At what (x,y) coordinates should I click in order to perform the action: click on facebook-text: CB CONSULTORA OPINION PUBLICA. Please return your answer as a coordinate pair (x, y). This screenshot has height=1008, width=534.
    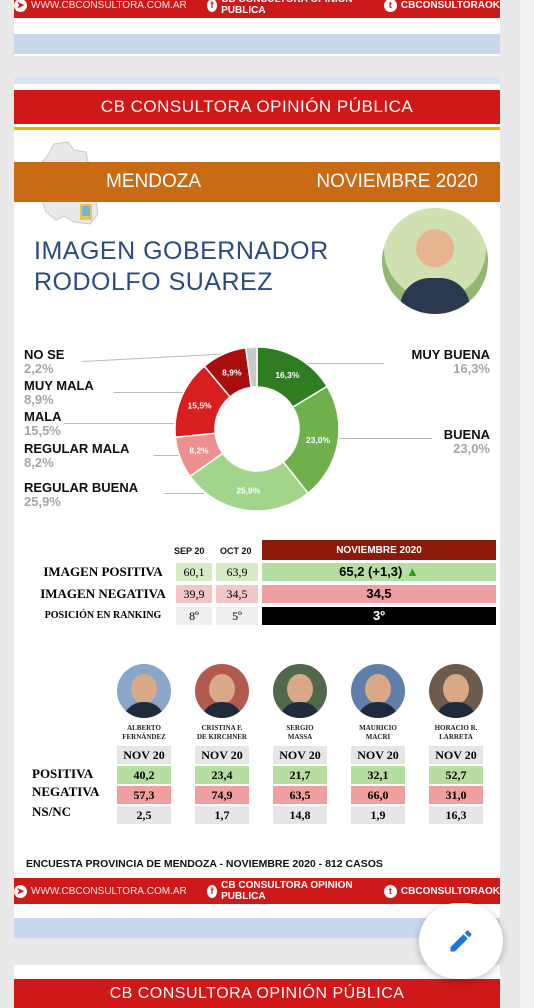
    Looking at the image, I should click on (286, 8).